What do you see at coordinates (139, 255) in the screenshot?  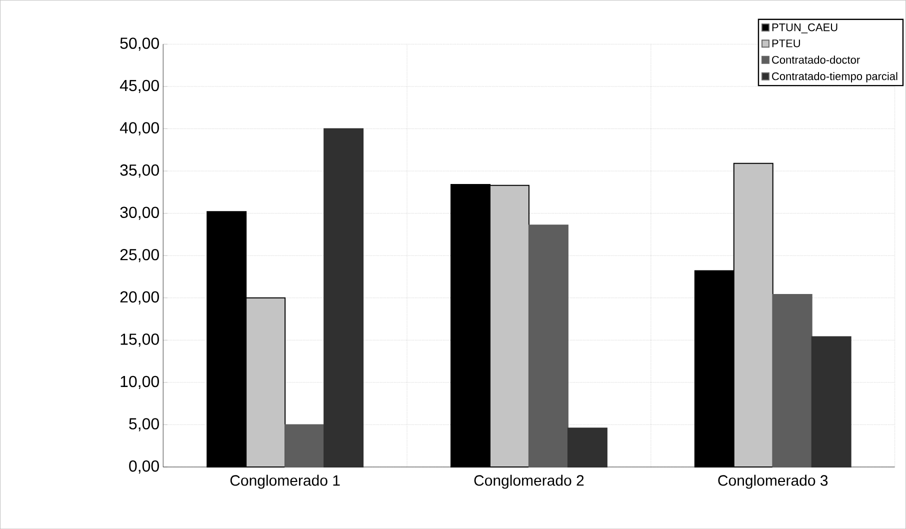 I see `y-tick-label: 25,00` at bounding box center [139, 255].